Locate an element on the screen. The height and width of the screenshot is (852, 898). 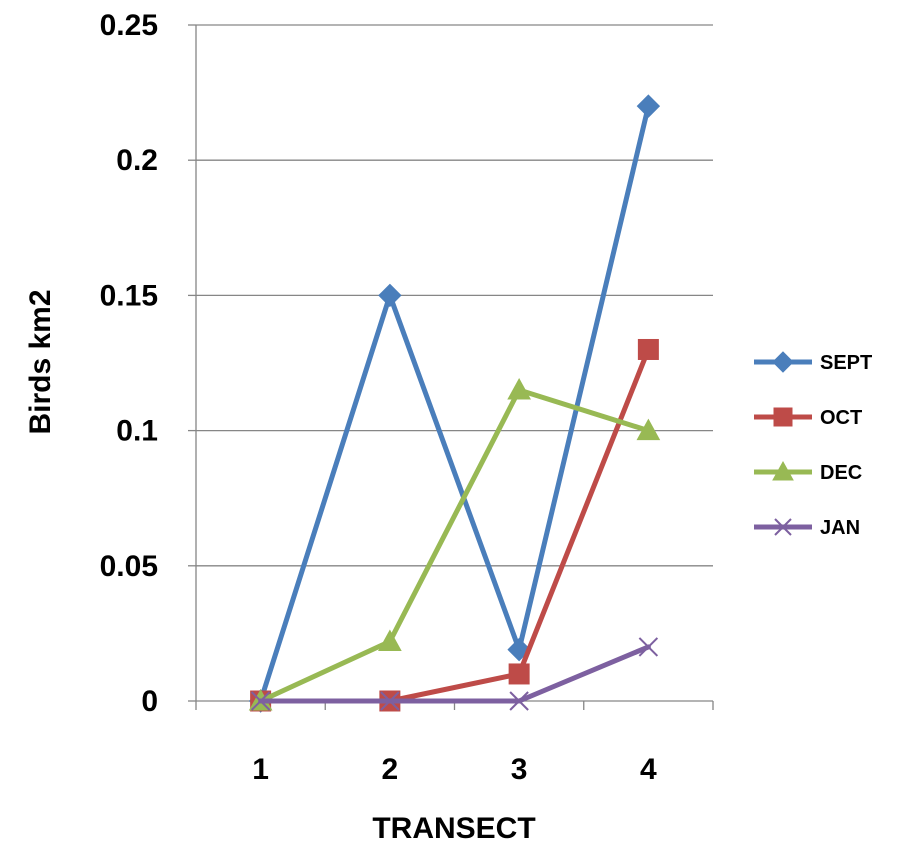
x-tick-label: 3 is located at coordinates (519, 769).